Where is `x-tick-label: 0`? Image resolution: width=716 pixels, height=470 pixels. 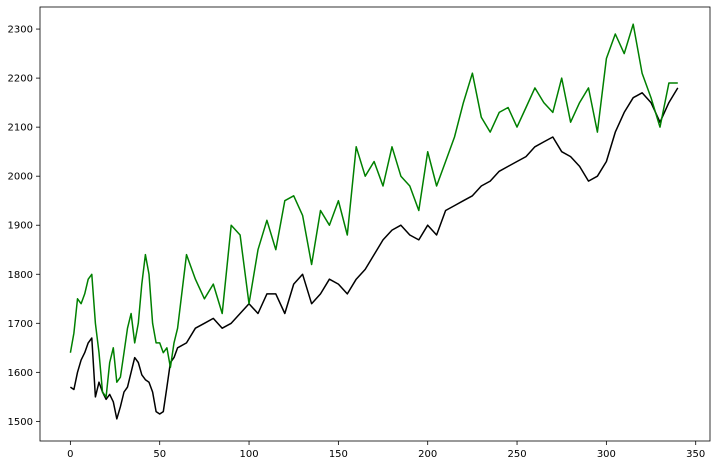 x-tick-label: 0 is located at coordinates (70, 454).